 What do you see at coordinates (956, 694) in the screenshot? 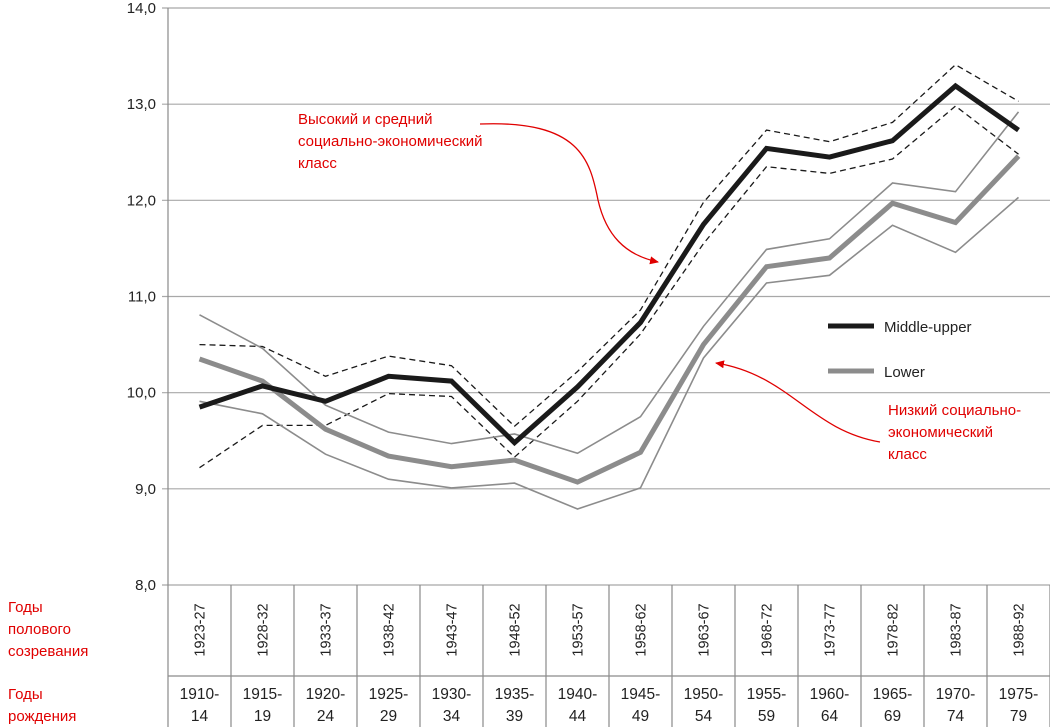
I see `birth-year-label: 1970-` at bounding box center [956, 694].